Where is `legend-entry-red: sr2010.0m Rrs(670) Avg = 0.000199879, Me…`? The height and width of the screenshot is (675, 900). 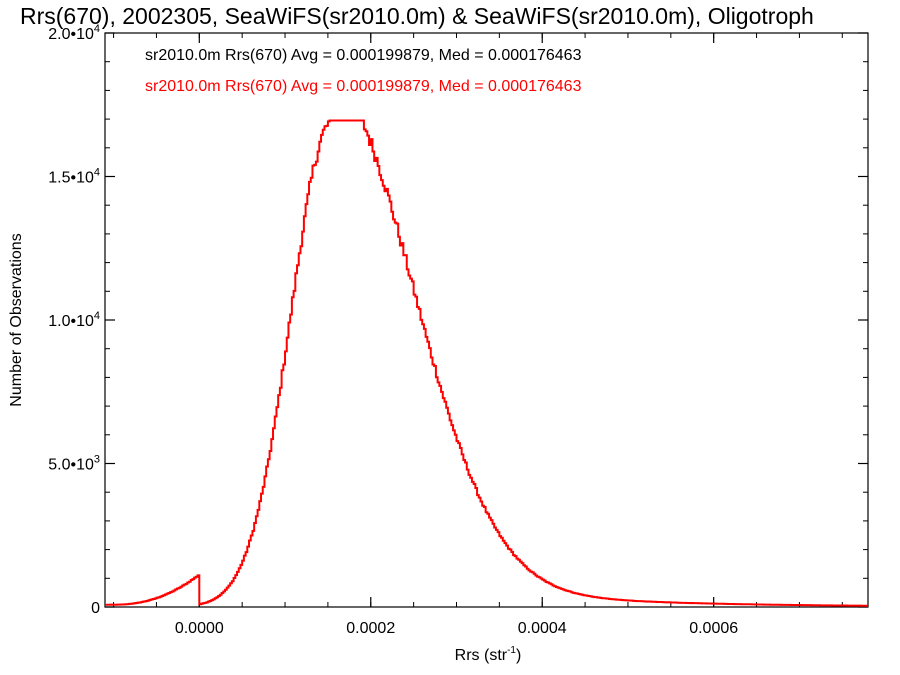 legend-entry-red: sr2010.0m Rrs(670) Avg = 0.000199879, Me… is located at coordinates (363, 86).